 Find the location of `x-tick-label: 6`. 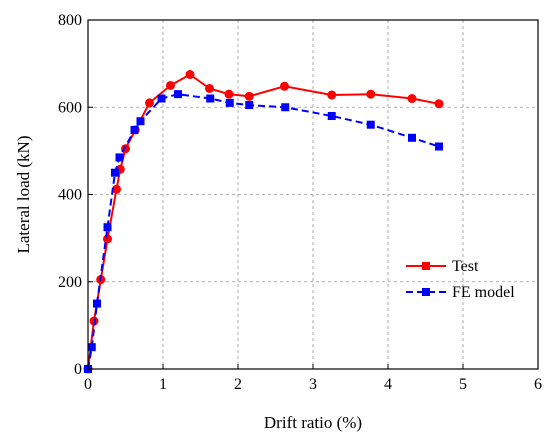

x-tick-label: 6 is located at coordinates (538, 384).